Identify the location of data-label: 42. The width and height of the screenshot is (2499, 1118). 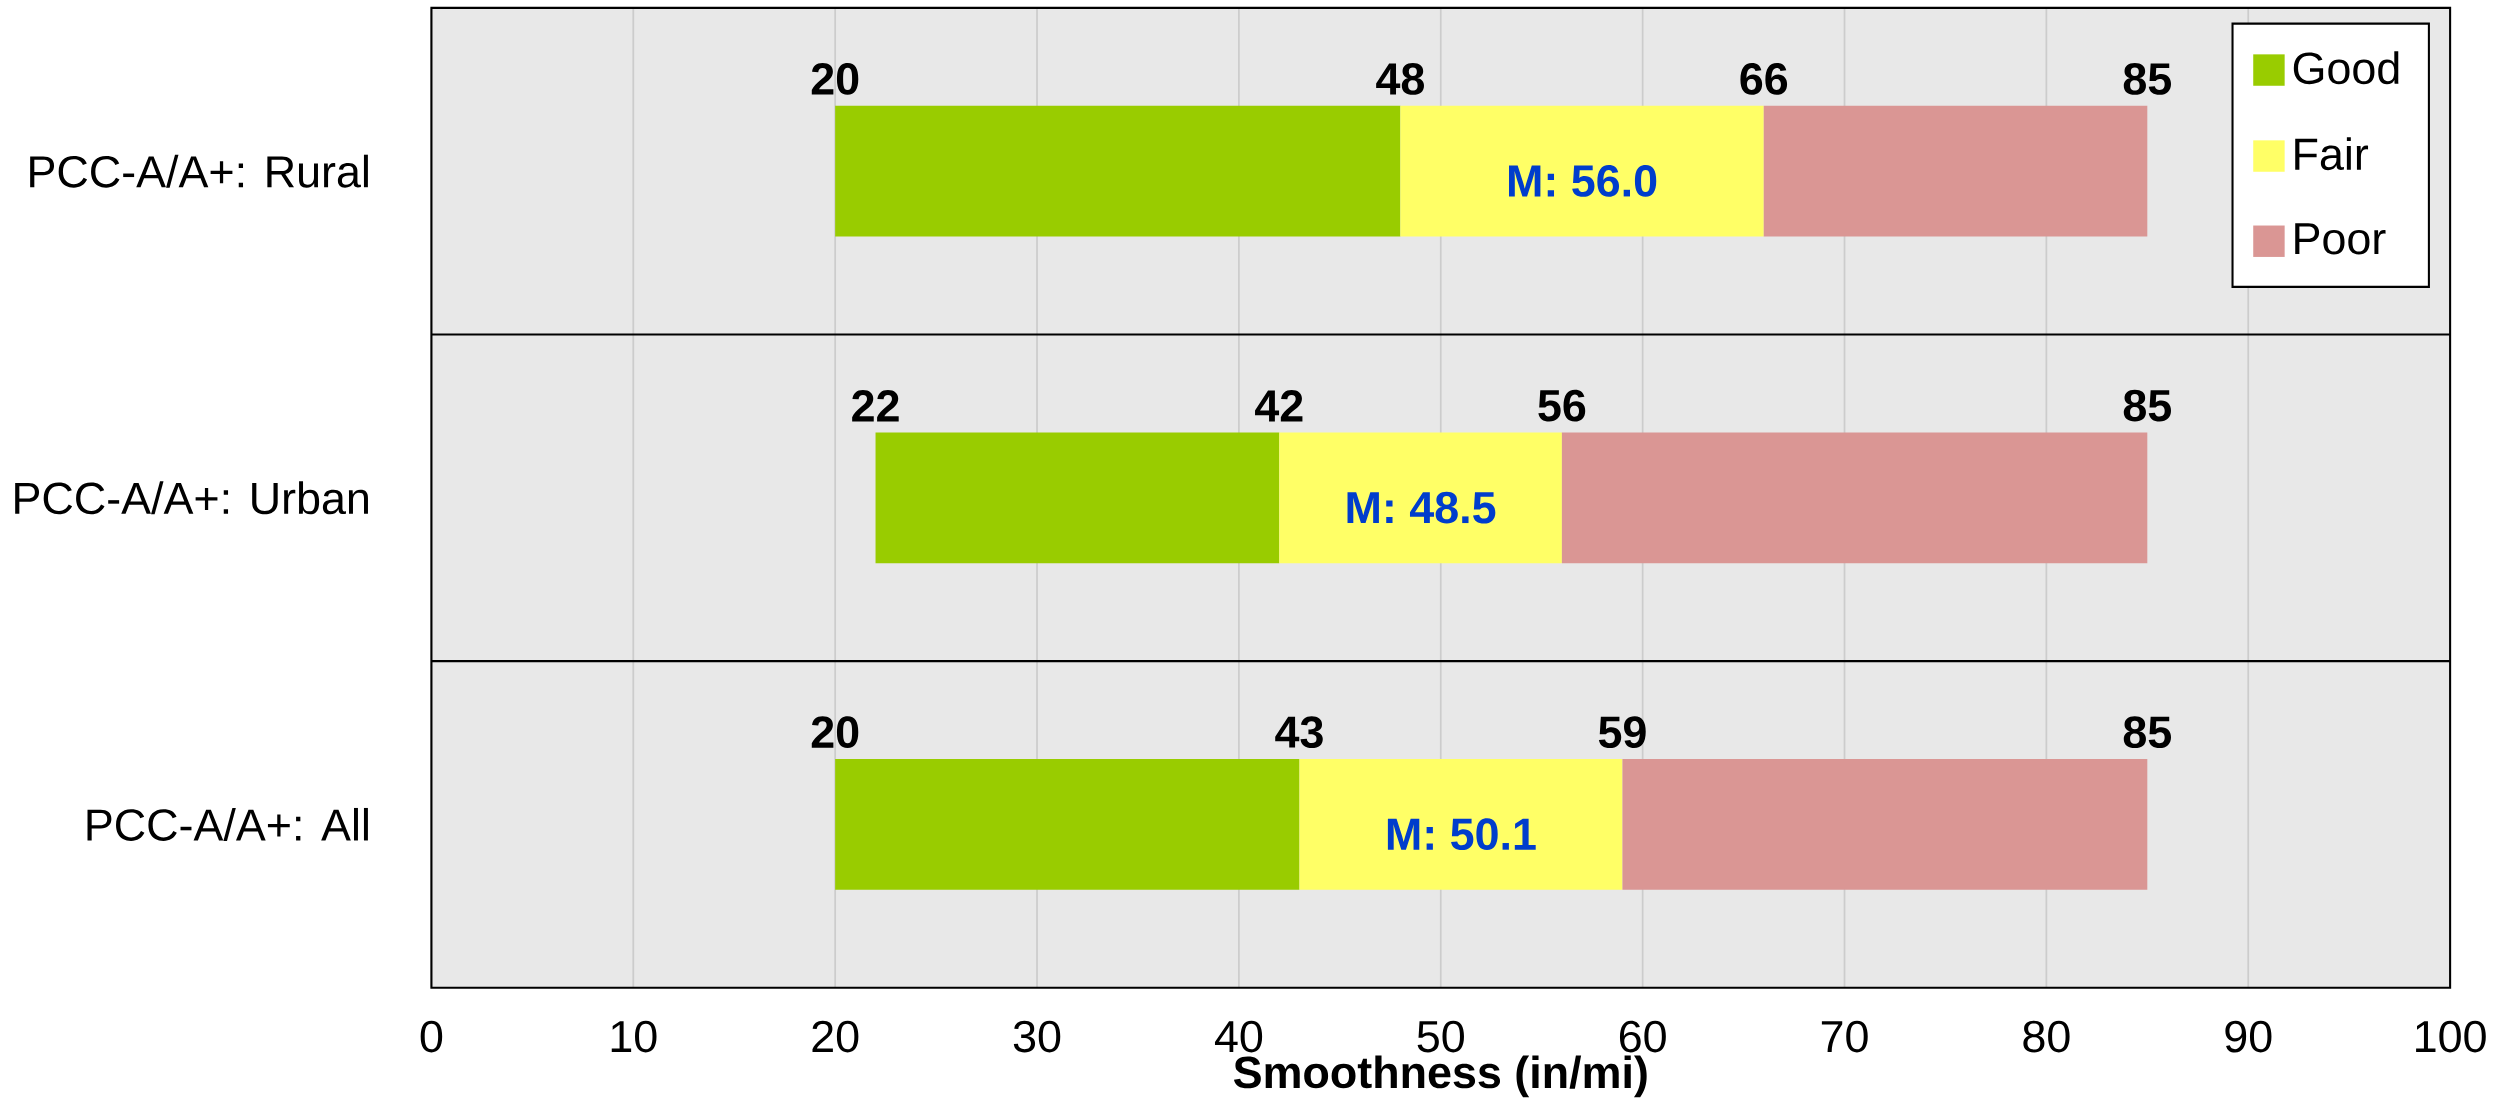
(1279, 405).